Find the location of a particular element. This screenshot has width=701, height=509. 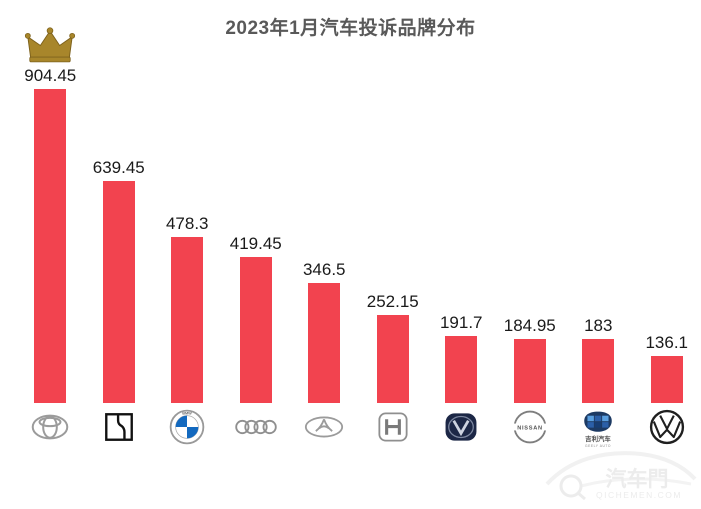

bar-column-bestune: 639.45 is located at coordinates (119, 201).